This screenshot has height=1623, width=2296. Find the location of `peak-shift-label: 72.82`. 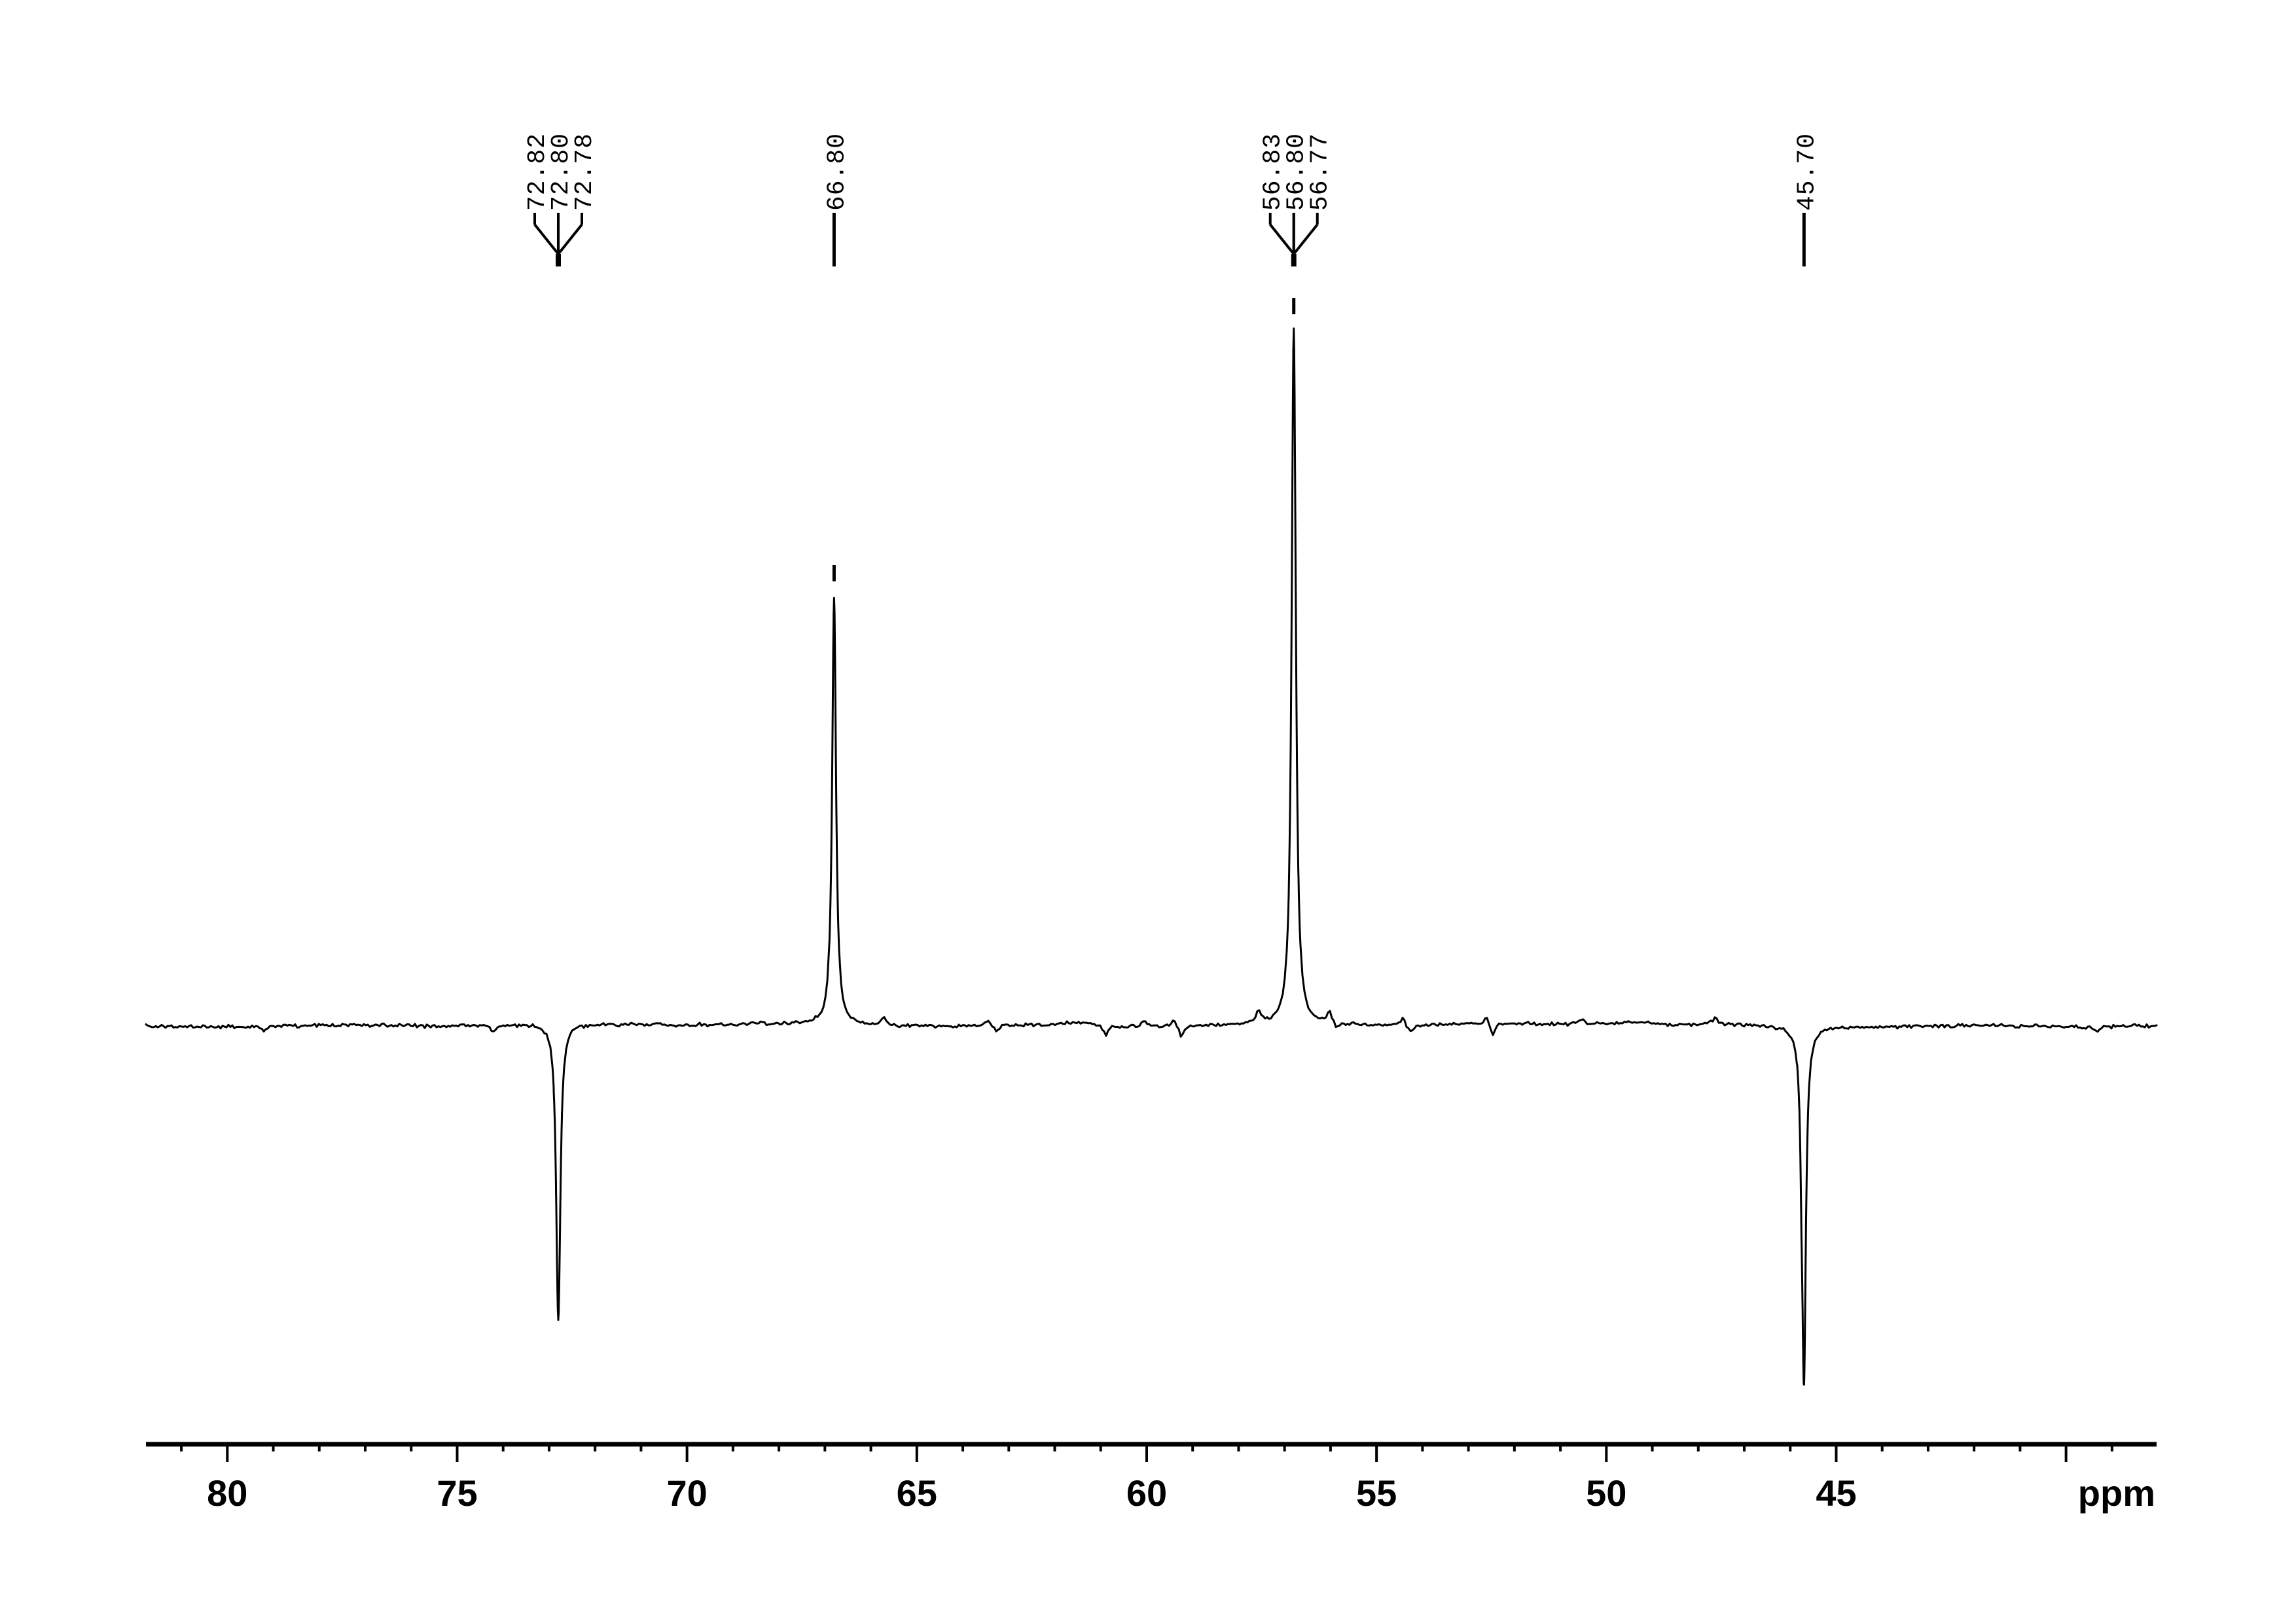

peak-shift-label: 72.82 is located at coordinates (538, 172).